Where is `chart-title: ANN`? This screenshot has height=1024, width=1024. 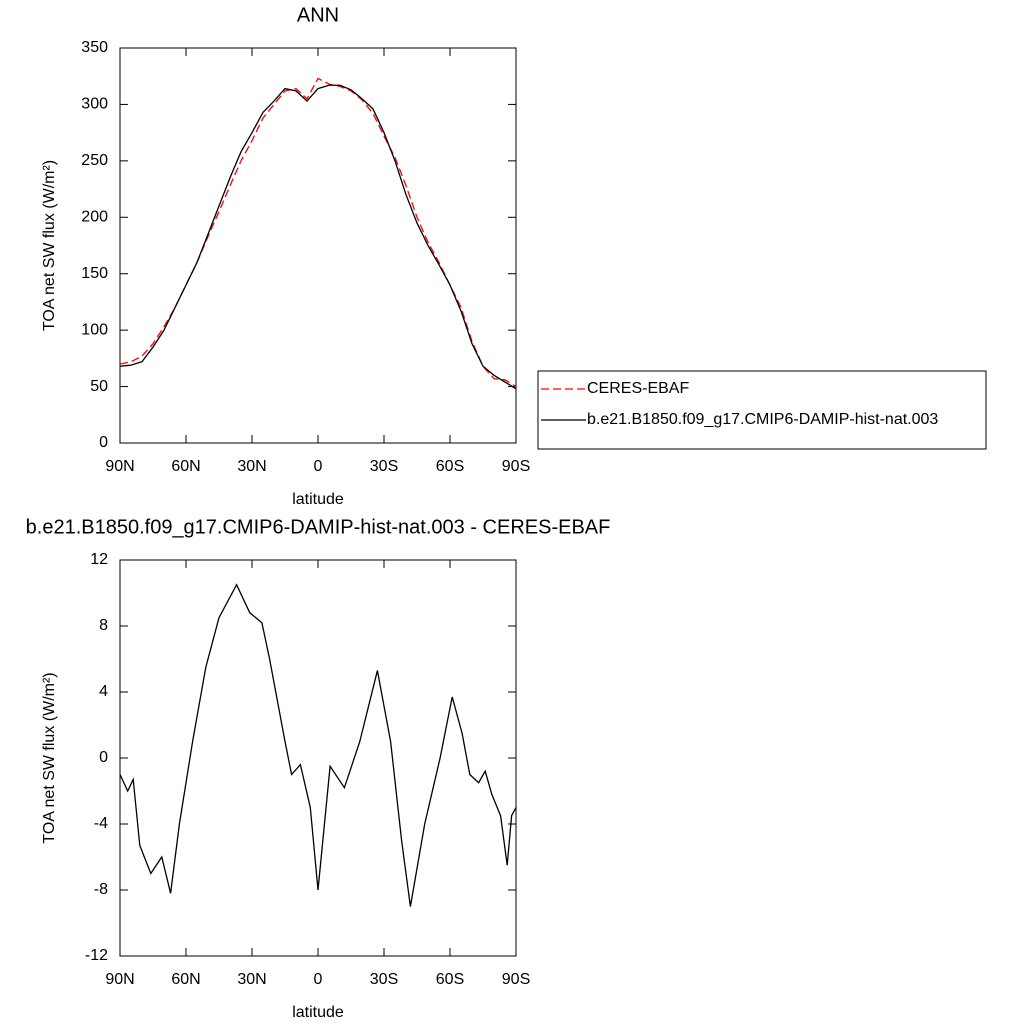 chart-title: ANN is located at coordinates (318, 15).